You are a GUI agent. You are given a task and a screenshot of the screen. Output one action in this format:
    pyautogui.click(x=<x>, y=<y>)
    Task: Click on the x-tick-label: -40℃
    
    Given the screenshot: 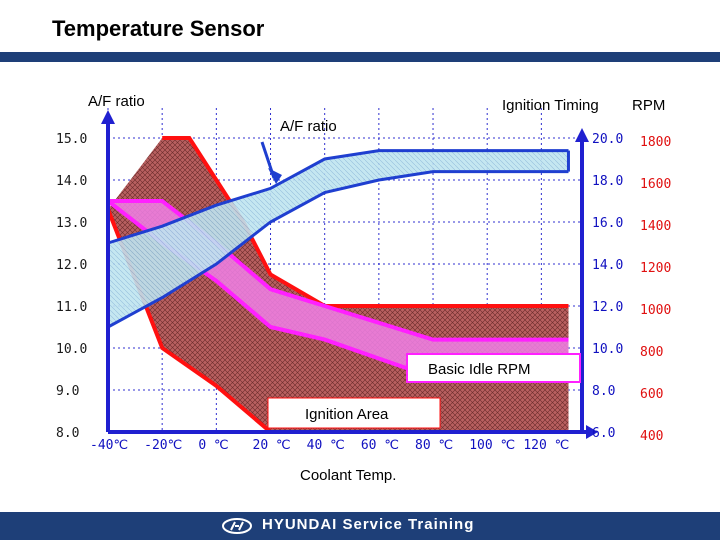 What is the action you would take?
    pyautogui.click(x=109, y=445)
    